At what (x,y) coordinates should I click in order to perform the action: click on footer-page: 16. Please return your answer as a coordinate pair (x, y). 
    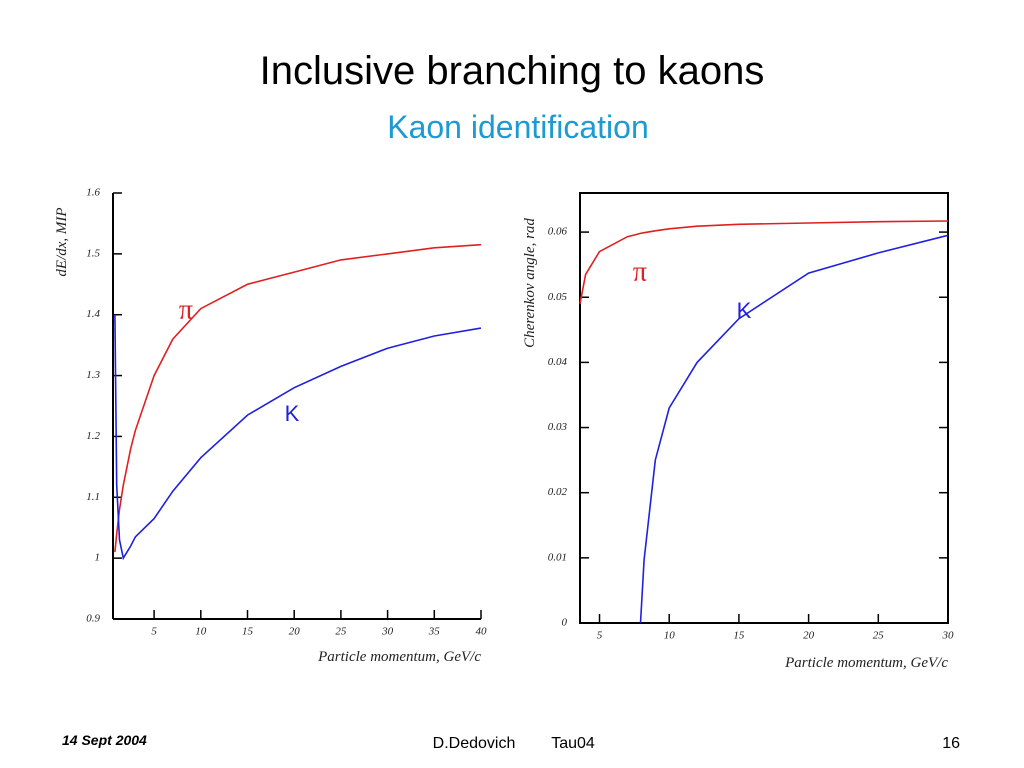
    Looking at the image, I should click on (951, 743).